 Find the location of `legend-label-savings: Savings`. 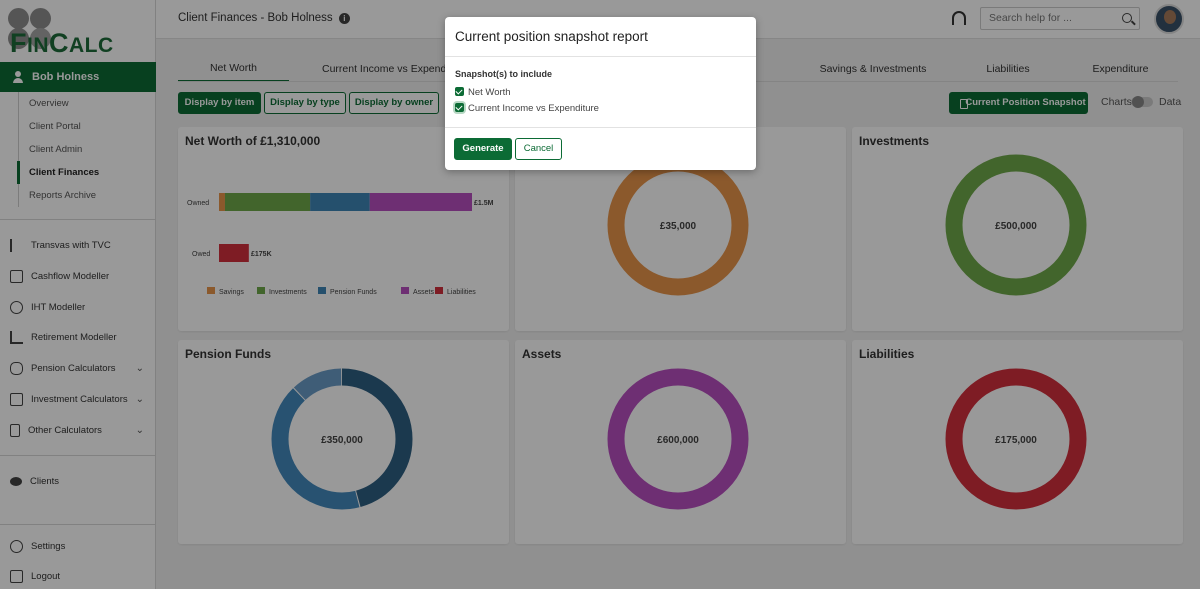

legend-label-savings: Savings is located at coordinates (231, 292).